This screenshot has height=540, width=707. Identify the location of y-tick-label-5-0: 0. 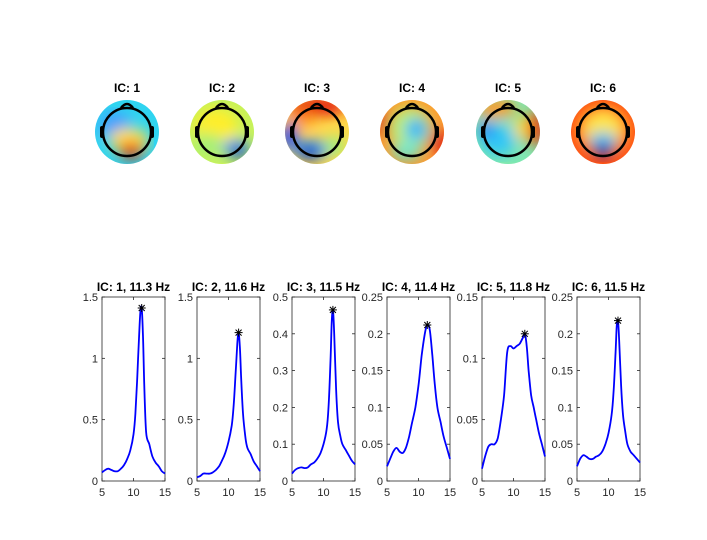
(475, 482).